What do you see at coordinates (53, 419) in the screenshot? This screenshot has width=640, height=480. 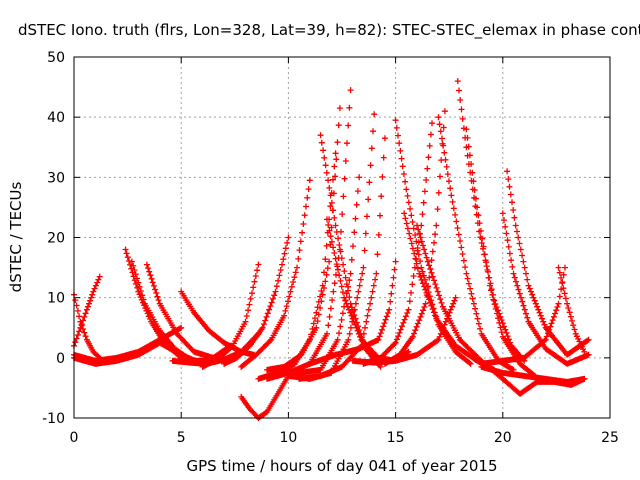 I see `y-tick-label: -10` at bounding box center [53, 419].